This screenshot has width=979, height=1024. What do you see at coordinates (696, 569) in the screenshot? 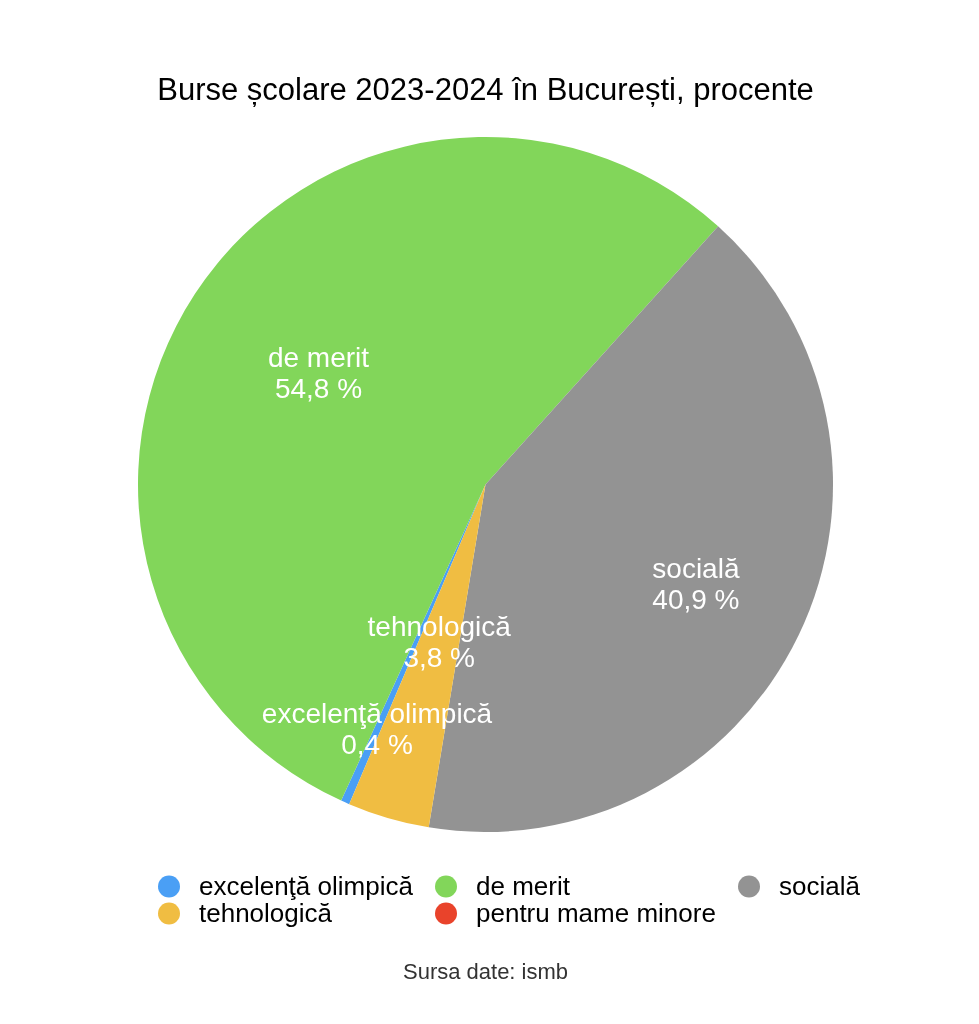
I see `slice-label: socială` at bounding box center [696, 569].